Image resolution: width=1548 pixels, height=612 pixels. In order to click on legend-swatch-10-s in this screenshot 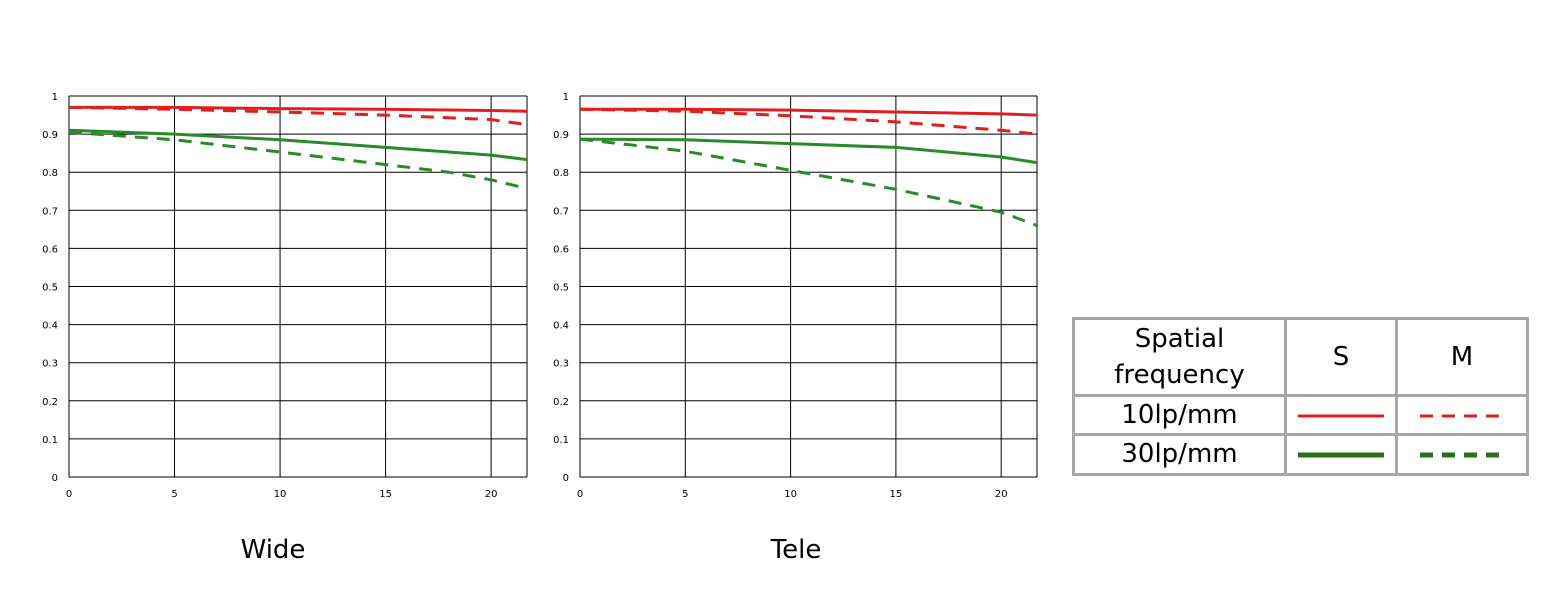, I will do `click(1341, 415)`.